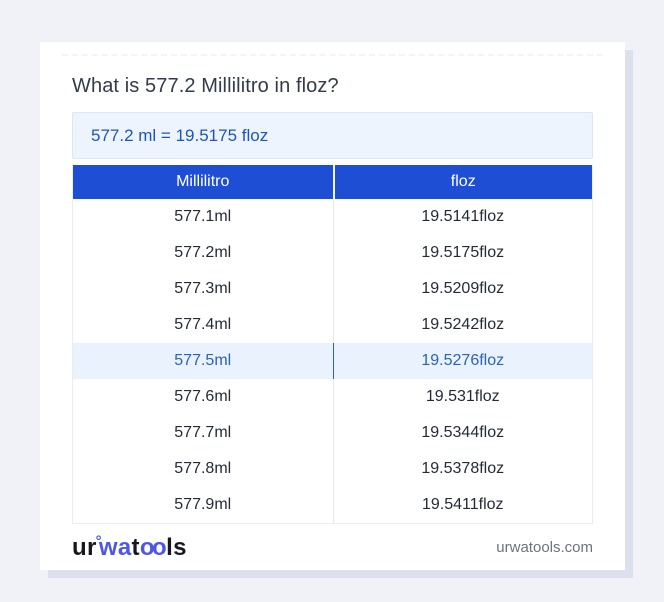 The image size is (664, 602). I want to click on card-footer: ur°watools urwatools.com, so click(332, 547).